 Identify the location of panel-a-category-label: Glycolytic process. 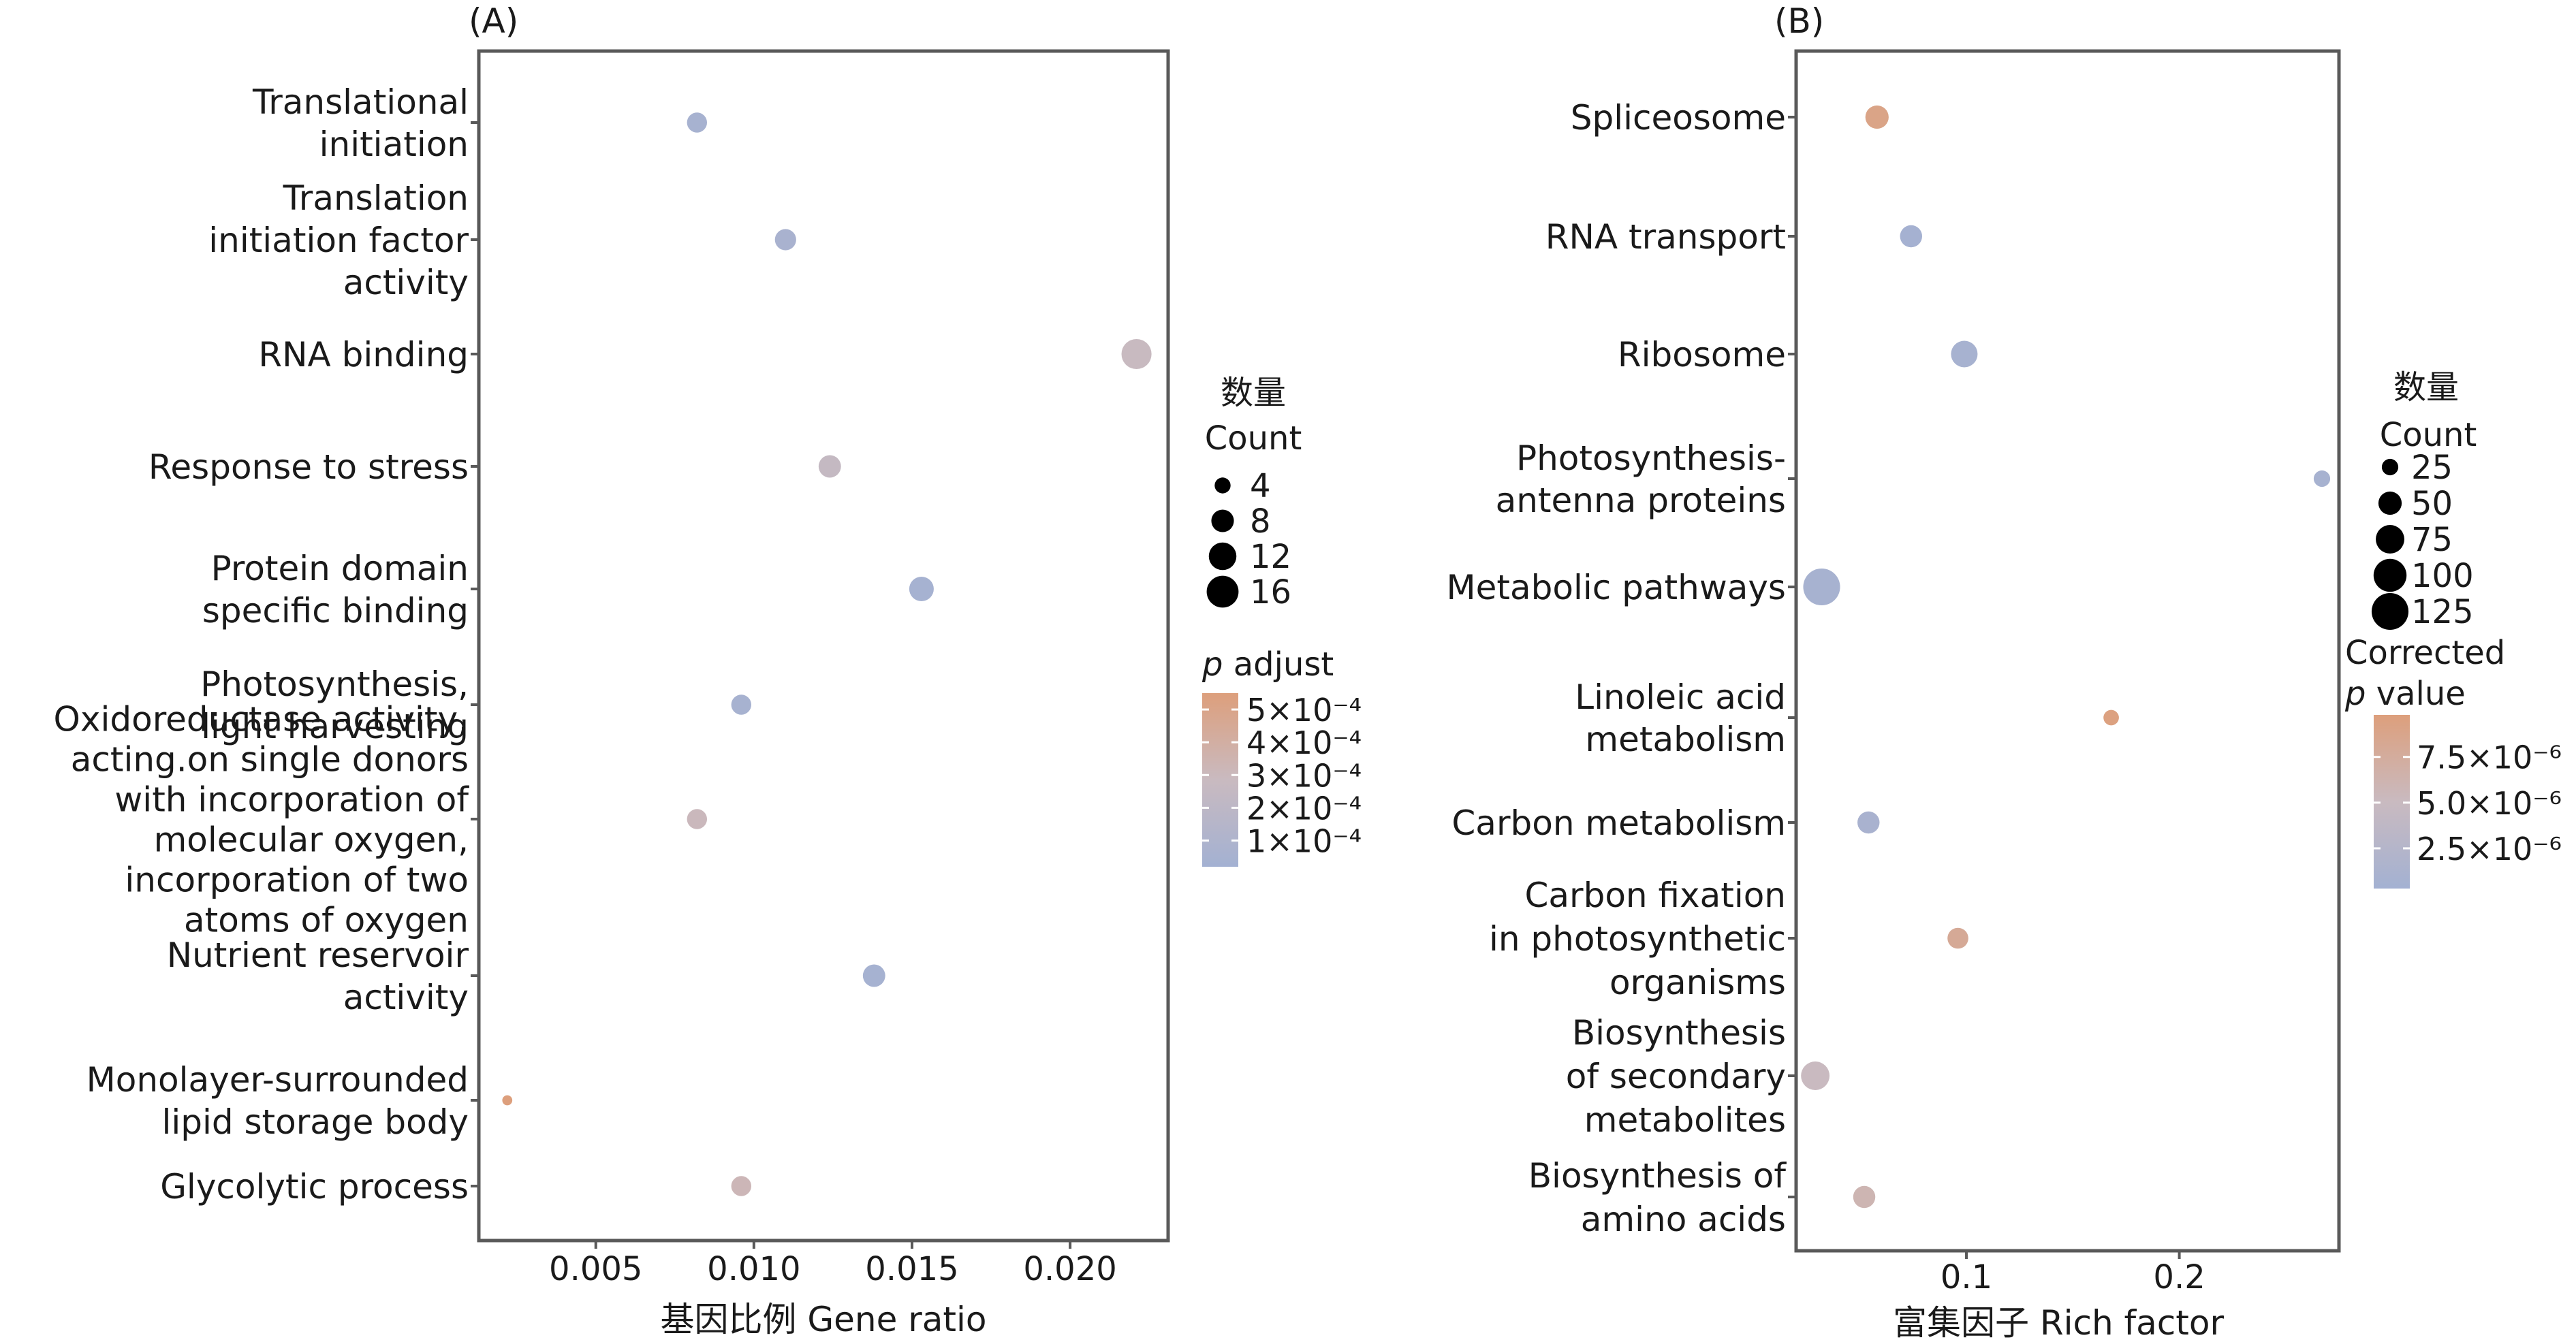
(314, 1187).